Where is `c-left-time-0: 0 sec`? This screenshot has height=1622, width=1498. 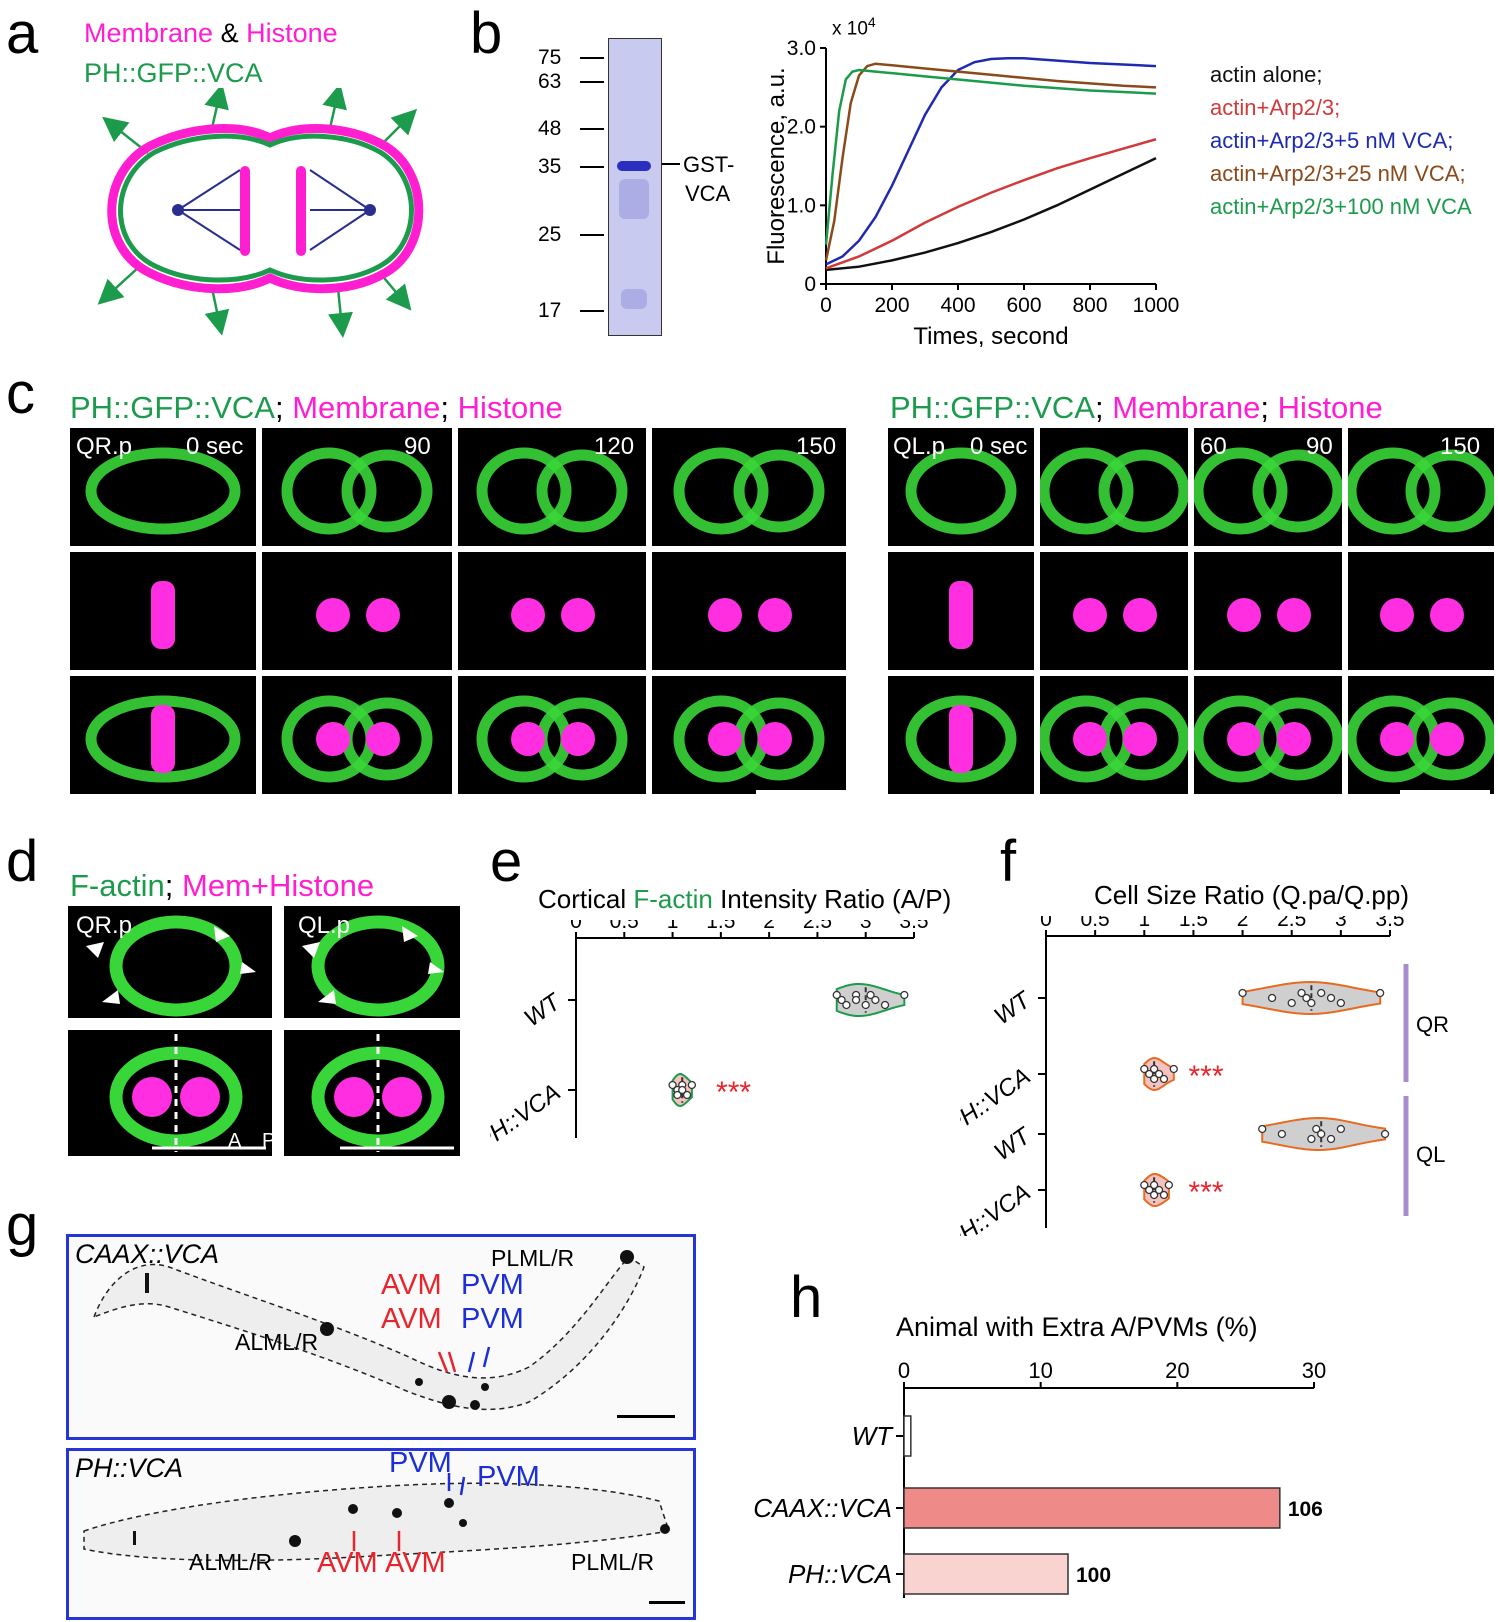 c-left-time-0: 0 sec is located at coordinates (215, 446).